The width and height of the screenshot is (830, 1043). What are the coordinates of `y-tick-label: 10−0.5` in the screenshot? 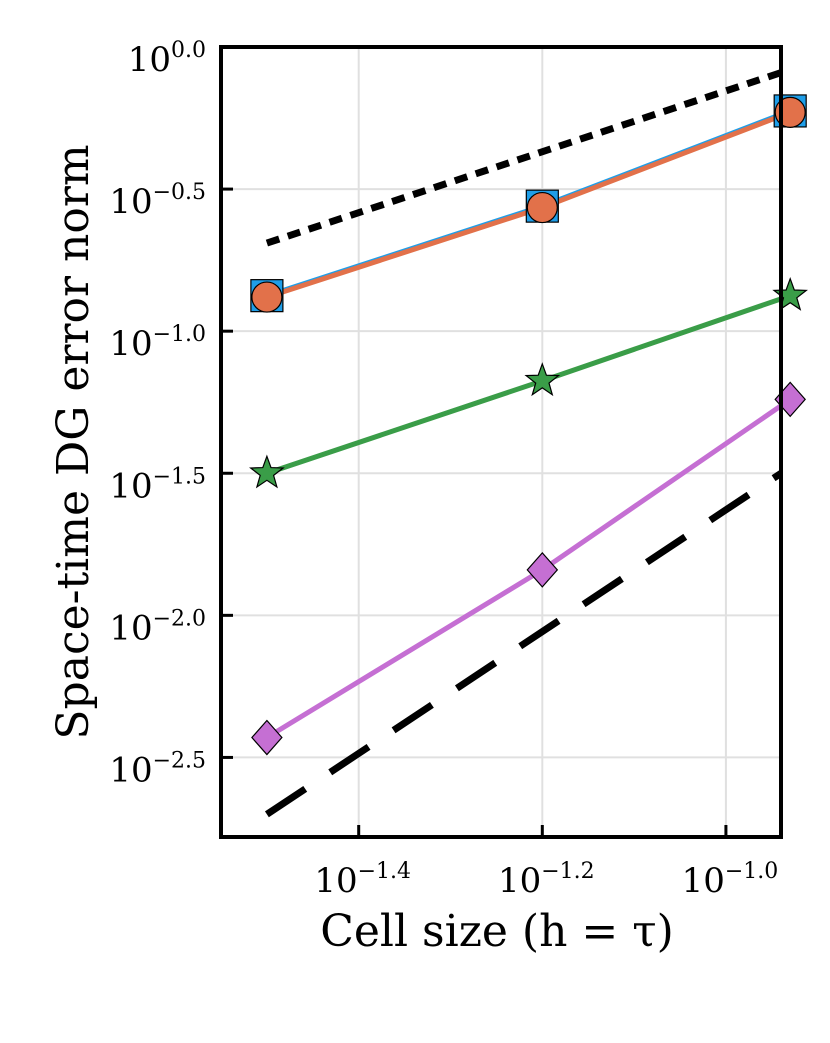 It's located at (157, 201).